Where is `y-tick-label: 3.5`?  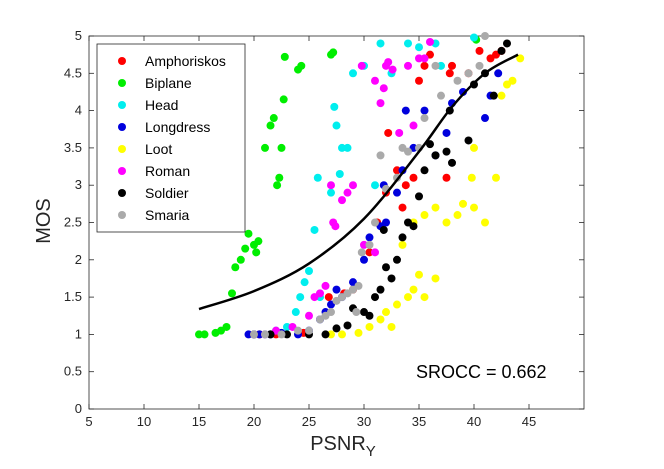
y-tick-label: 3.5 is located at coordinates (73, 147).